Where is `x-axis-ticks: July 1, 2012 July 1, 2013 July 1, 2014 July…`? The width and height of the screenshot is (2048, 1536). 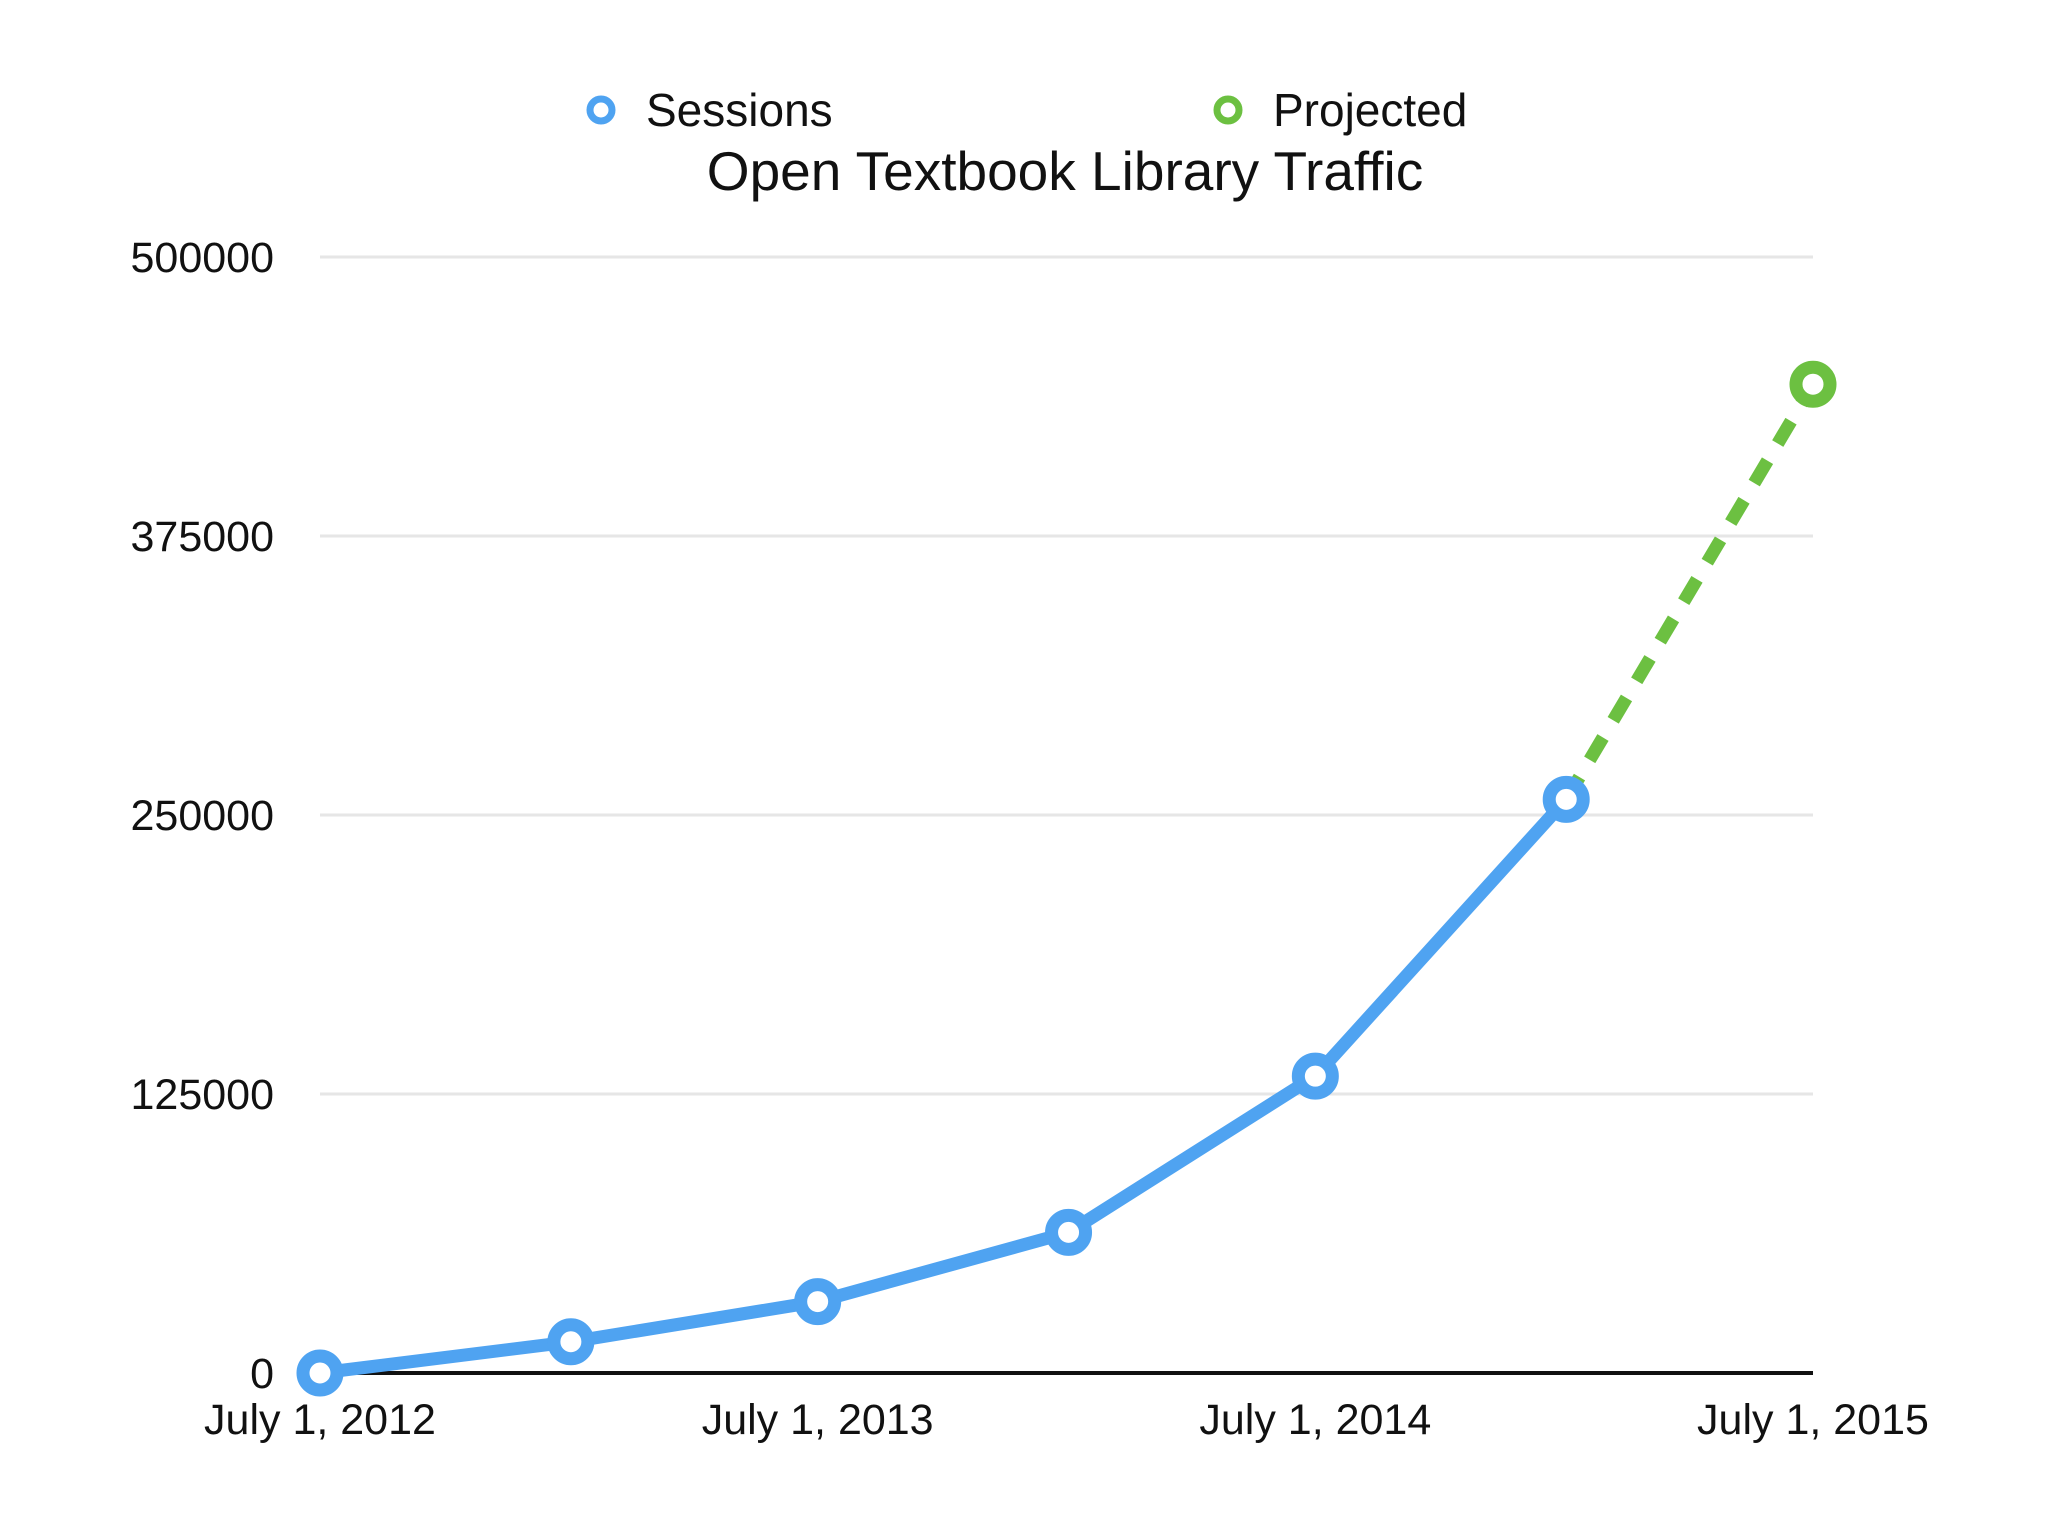
x-axis-ticks: July 1, 2012 July 1, 2013 July 1, 2014 July… is located at coordinates (1066, 1420).